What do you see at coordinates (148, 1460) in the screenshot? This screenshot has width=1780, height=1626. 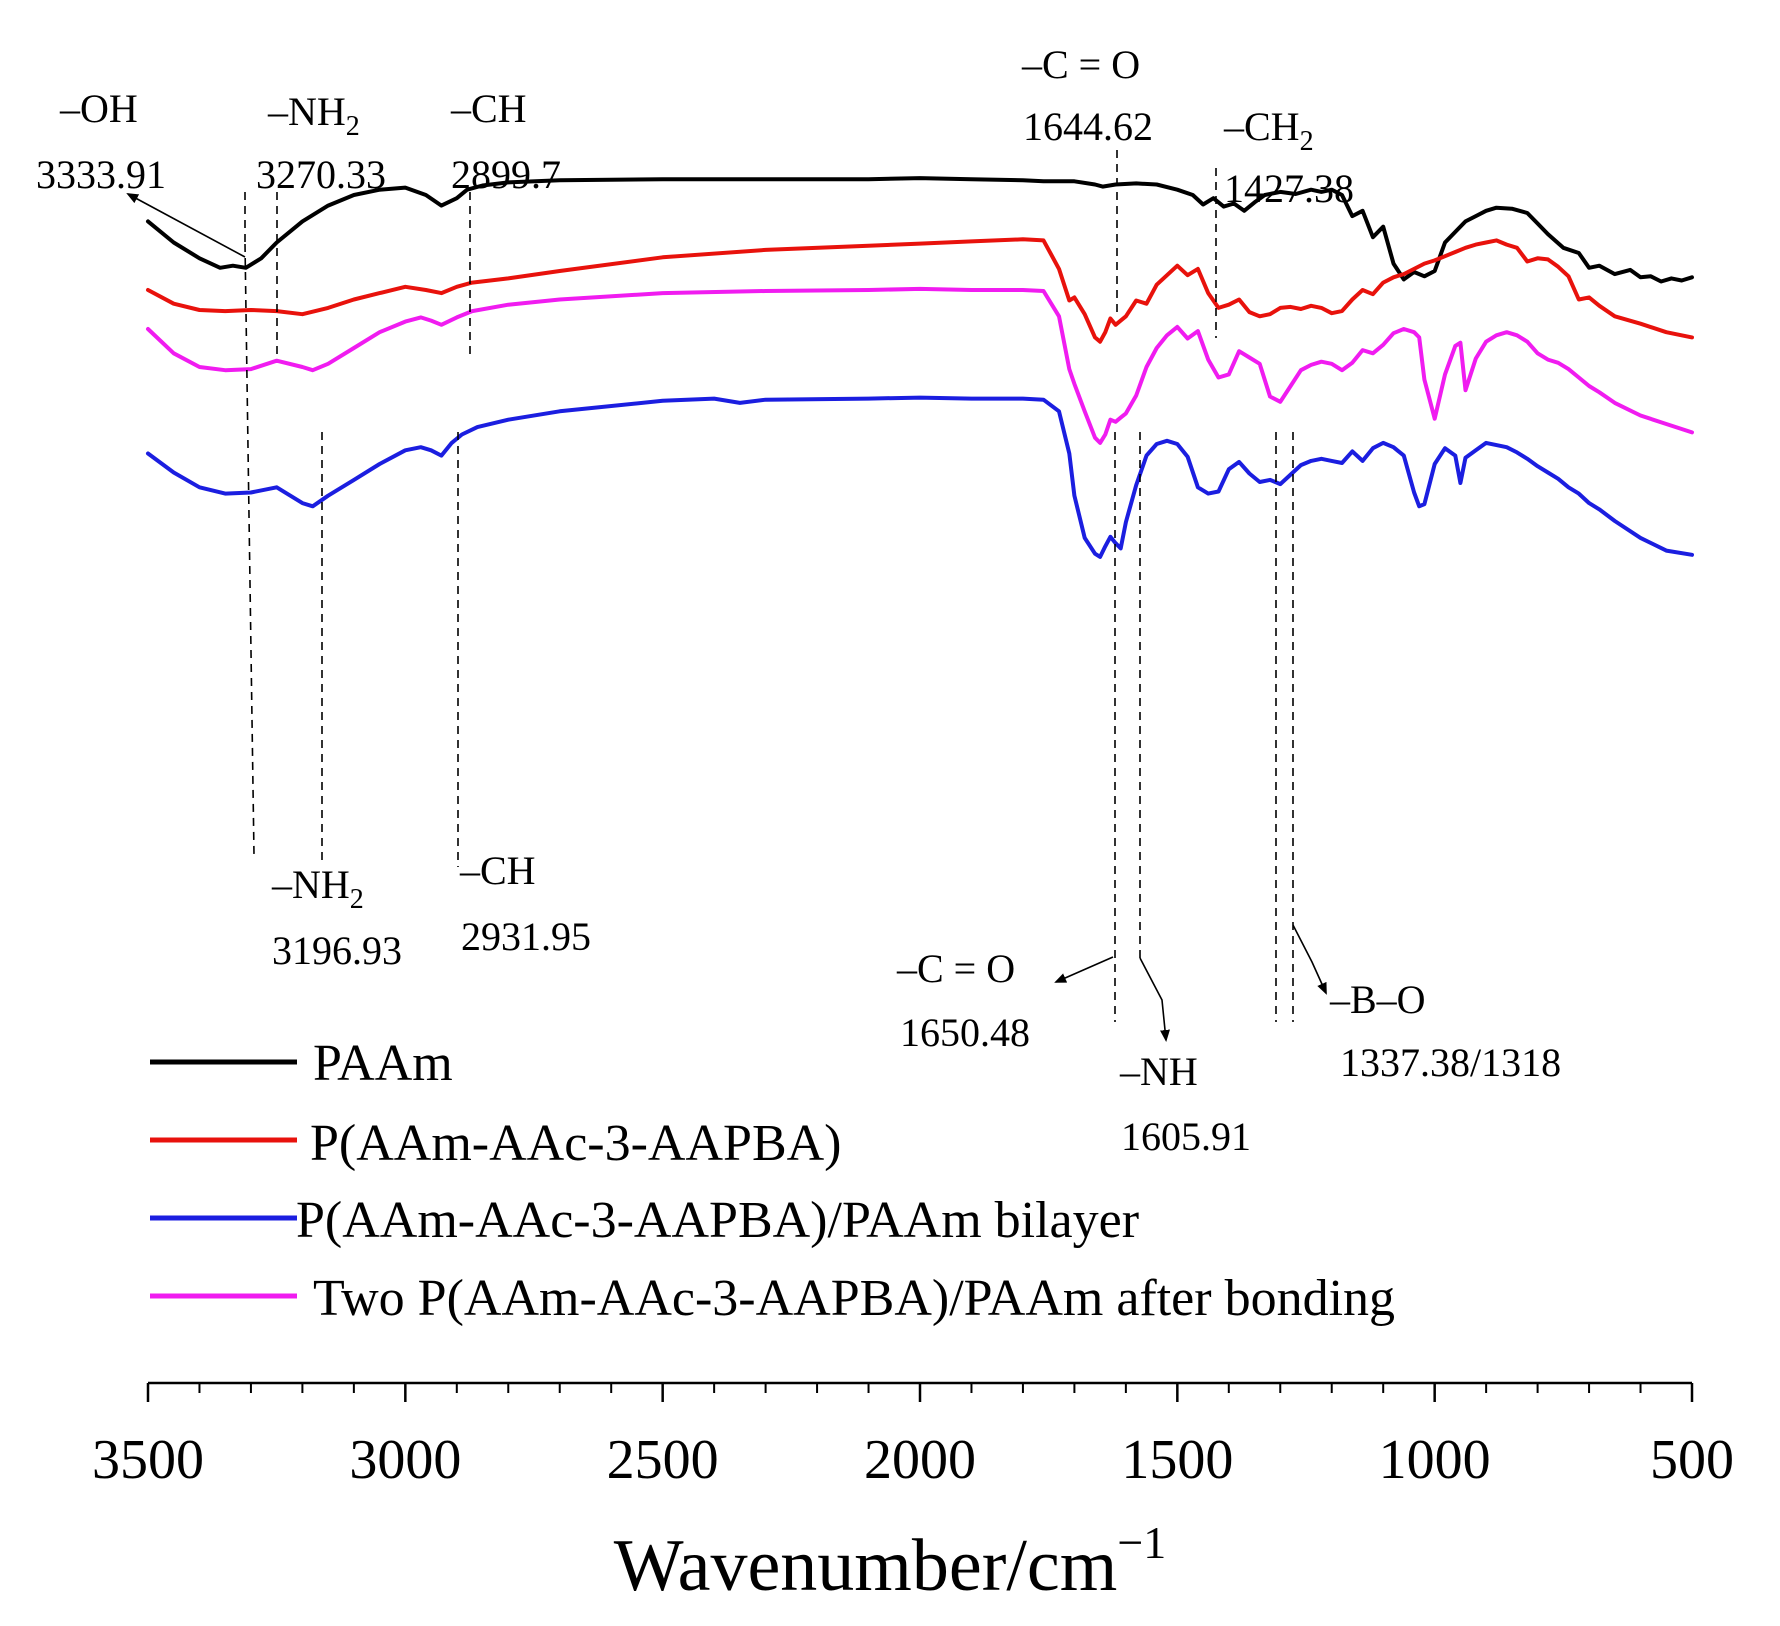 I see `x-tick-label: 3500` at bounding box center [148, 1460].